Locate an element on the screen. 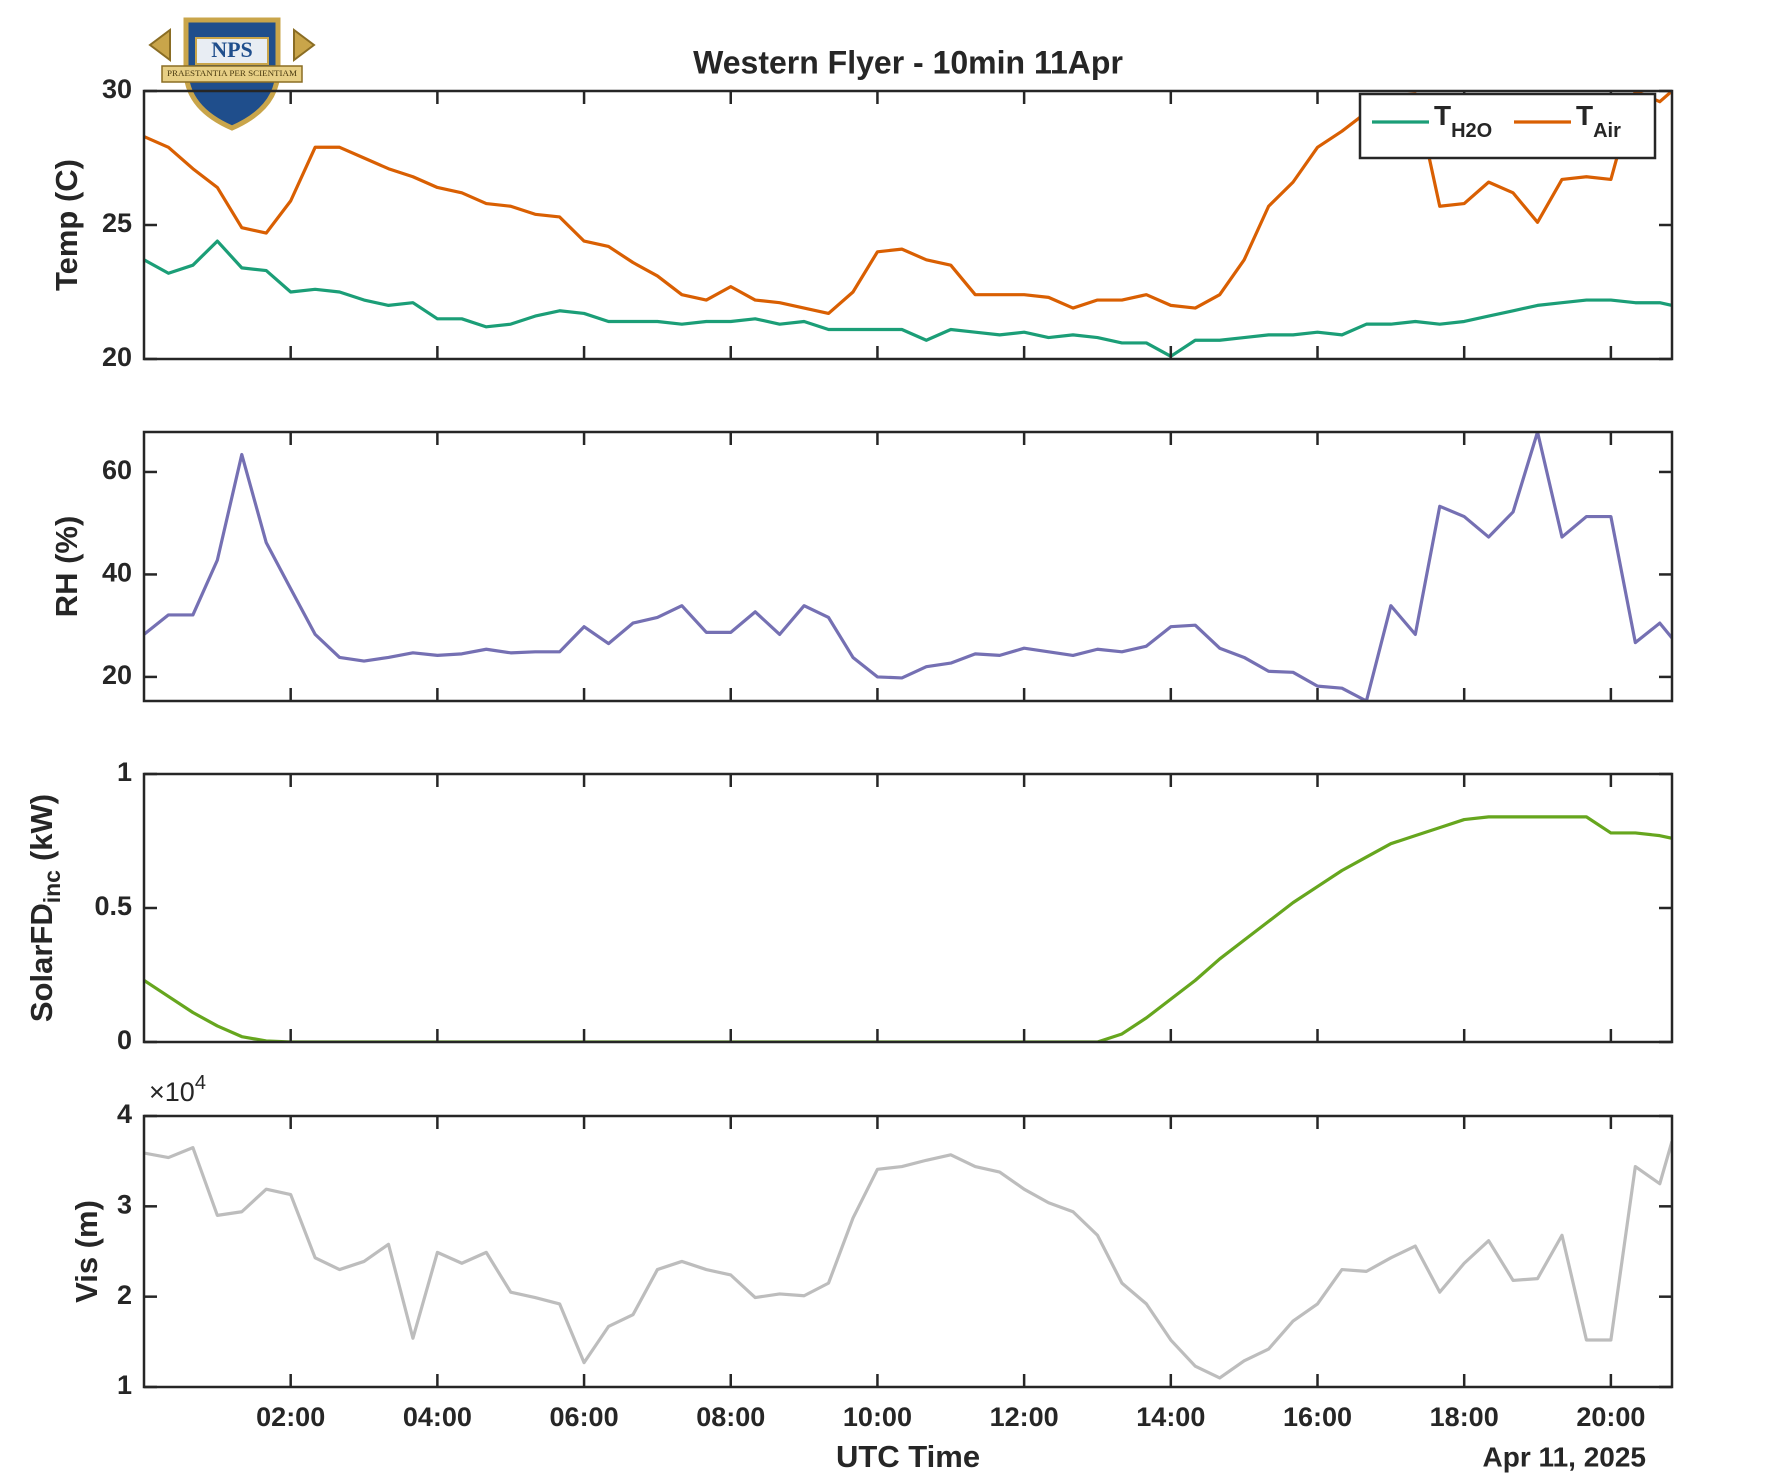 The image size is (1772, 1476). x-tick-label: 18:00 is located at coordinates (1464, 1417).